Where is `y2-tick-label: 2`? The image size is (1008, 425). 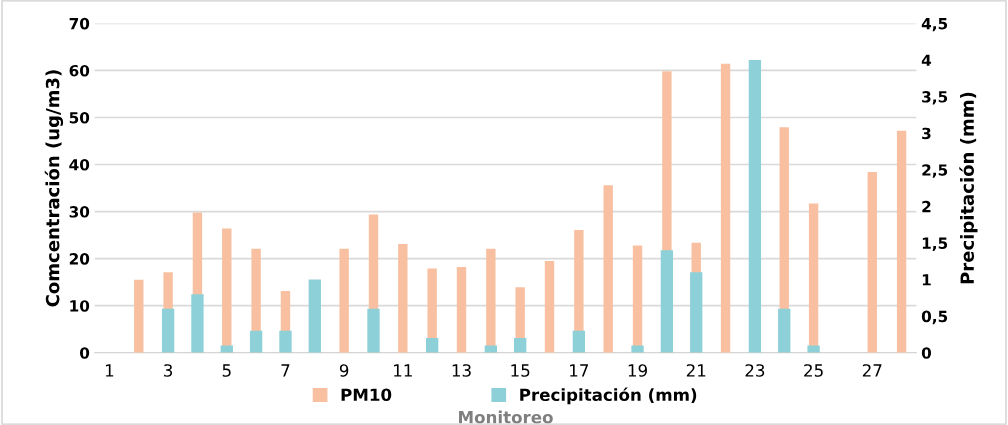 y2-tick-label: 2 is located at coordinates (926, 206).